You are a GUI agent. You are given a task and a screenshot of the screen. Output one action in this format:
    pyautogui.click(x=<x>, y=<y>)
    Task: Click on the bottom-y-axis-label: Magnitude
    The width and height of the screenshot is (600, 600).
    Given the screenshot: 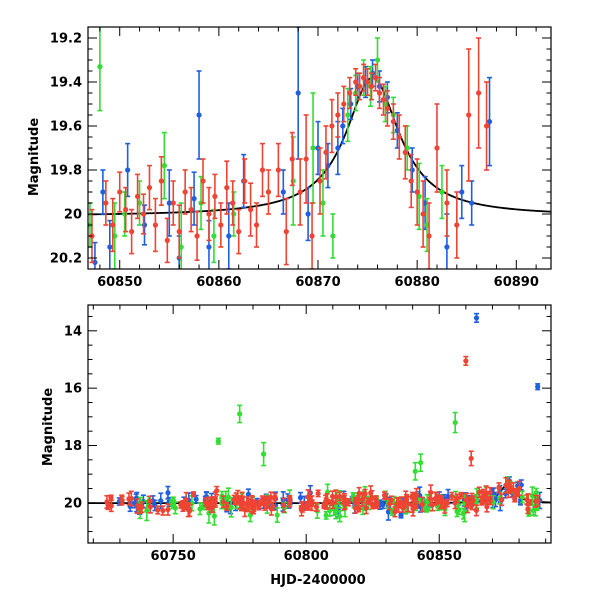 What is the action you would take?
    pyautogui.click(x=48, y=427)
    